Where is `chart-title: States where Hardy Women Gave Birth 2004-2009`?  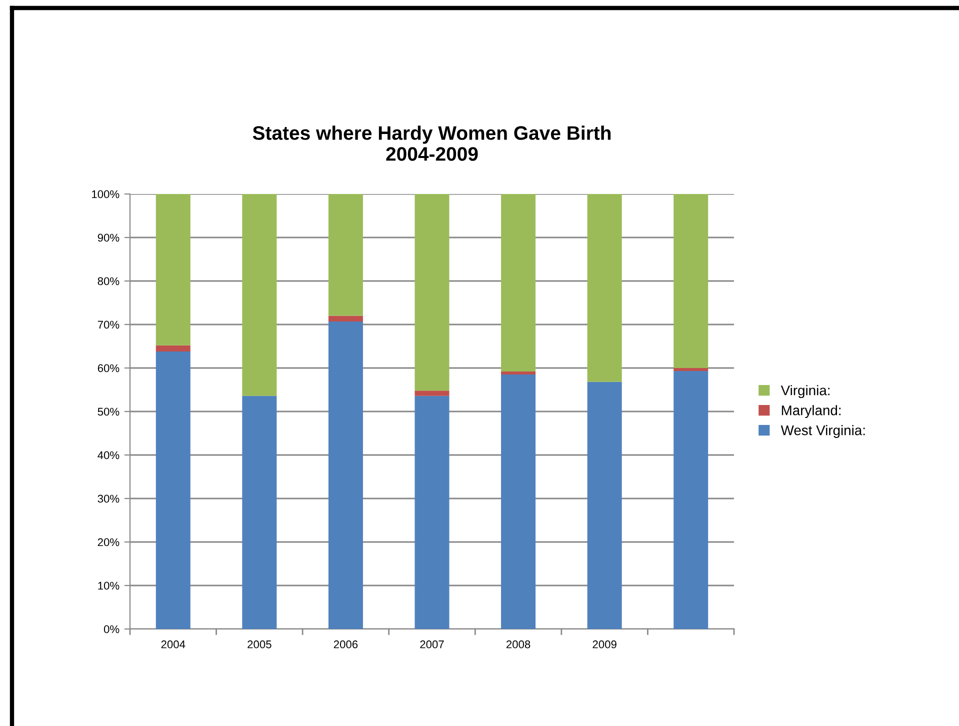
chart-title: States where Hardy Women Gave Birth 2004-2009 is located at coordinates (431, 143).